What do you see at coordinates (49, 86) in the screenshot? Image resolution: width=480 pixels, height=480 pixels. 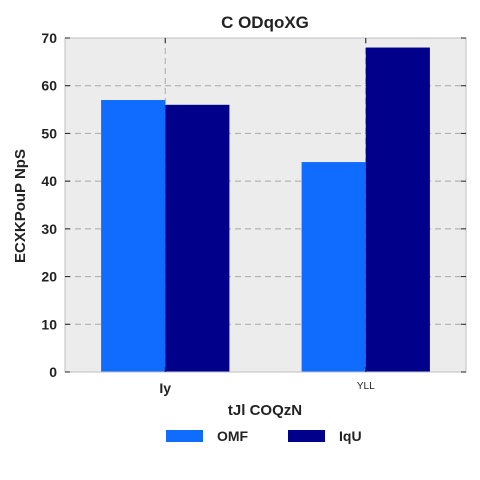 I see `y-tick-label: 60` at bounding box center [49, 86].